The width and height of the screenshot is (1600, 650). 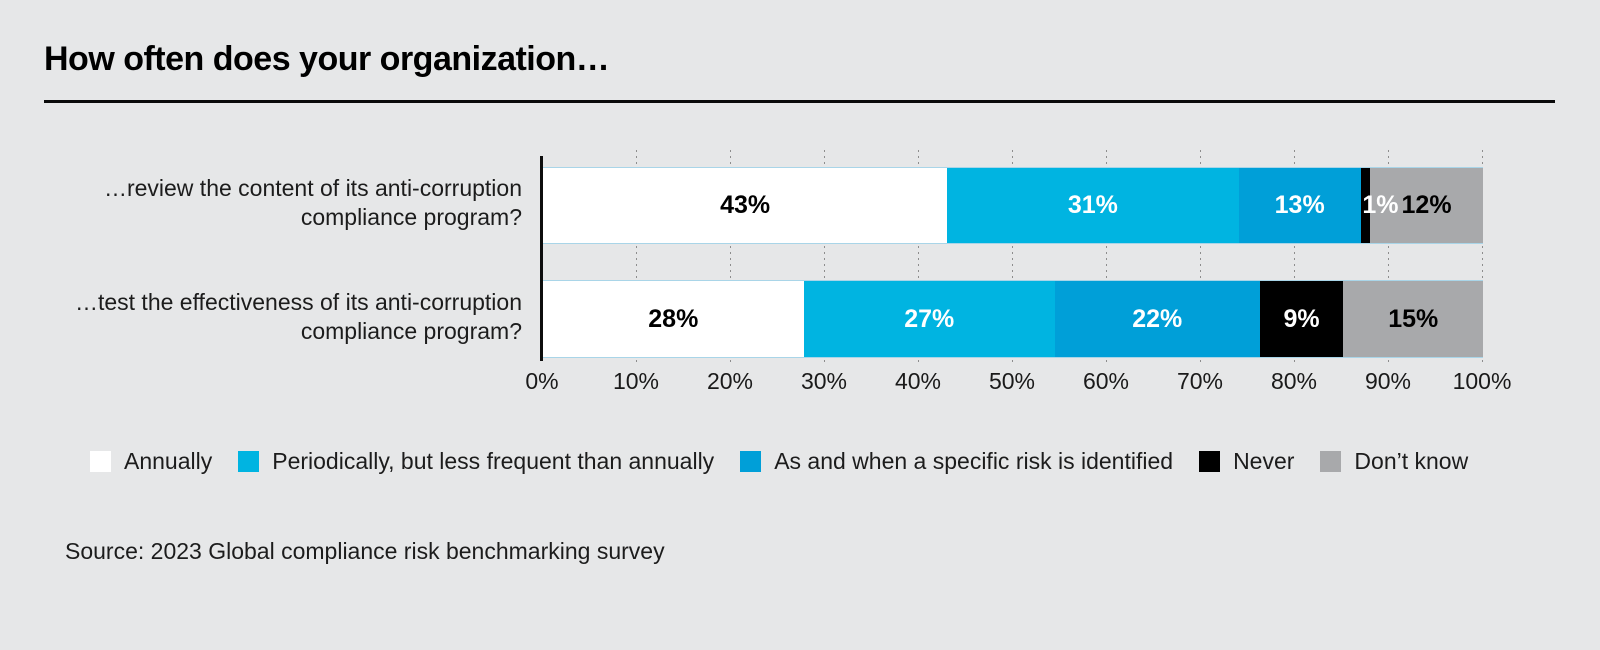 I want to click on gridline-90%, so click(x=1388, y=258).